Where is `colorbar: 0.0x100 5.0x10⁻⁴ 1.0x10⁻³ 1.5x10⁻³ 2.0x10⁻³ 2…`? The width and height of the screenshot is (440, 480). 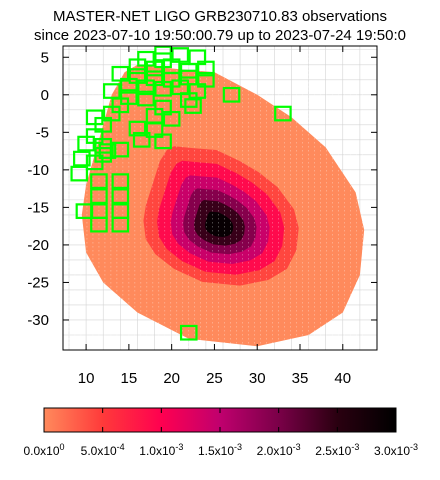 colorbar: 0.0x100 5.0x10⁻⁴ 1.0x10⁻³ 1.5x10⁻³ 2.0x10⁻³ 2… is located at coordinates (220, 432).